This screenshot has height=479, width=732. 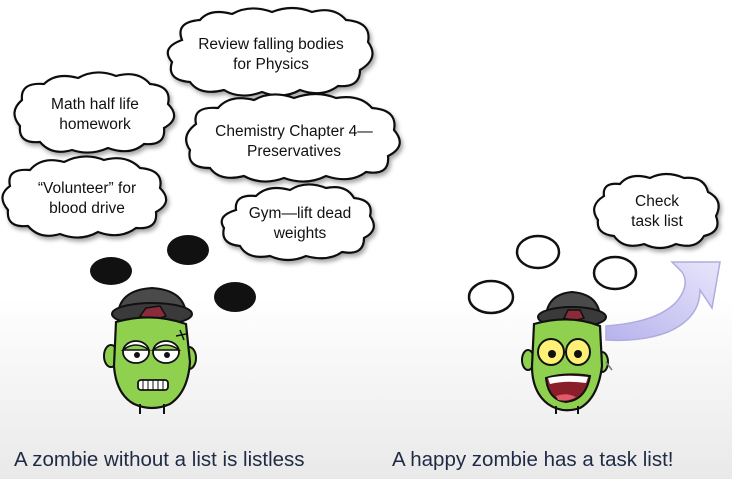 I want to click on thought-line: “Volunteer” for, so click(x=87, y=188).